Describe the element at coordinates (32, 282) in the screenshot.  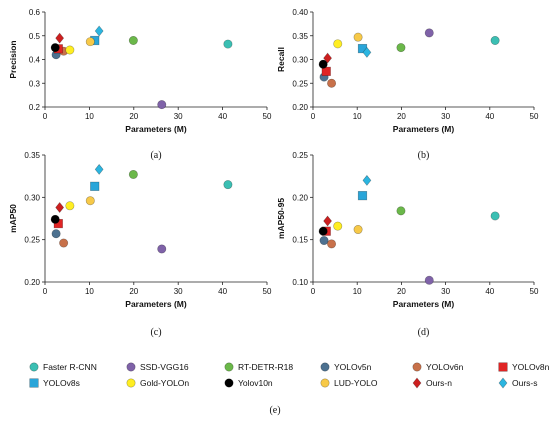
I see `y-tick-label: 0.20` at that location.